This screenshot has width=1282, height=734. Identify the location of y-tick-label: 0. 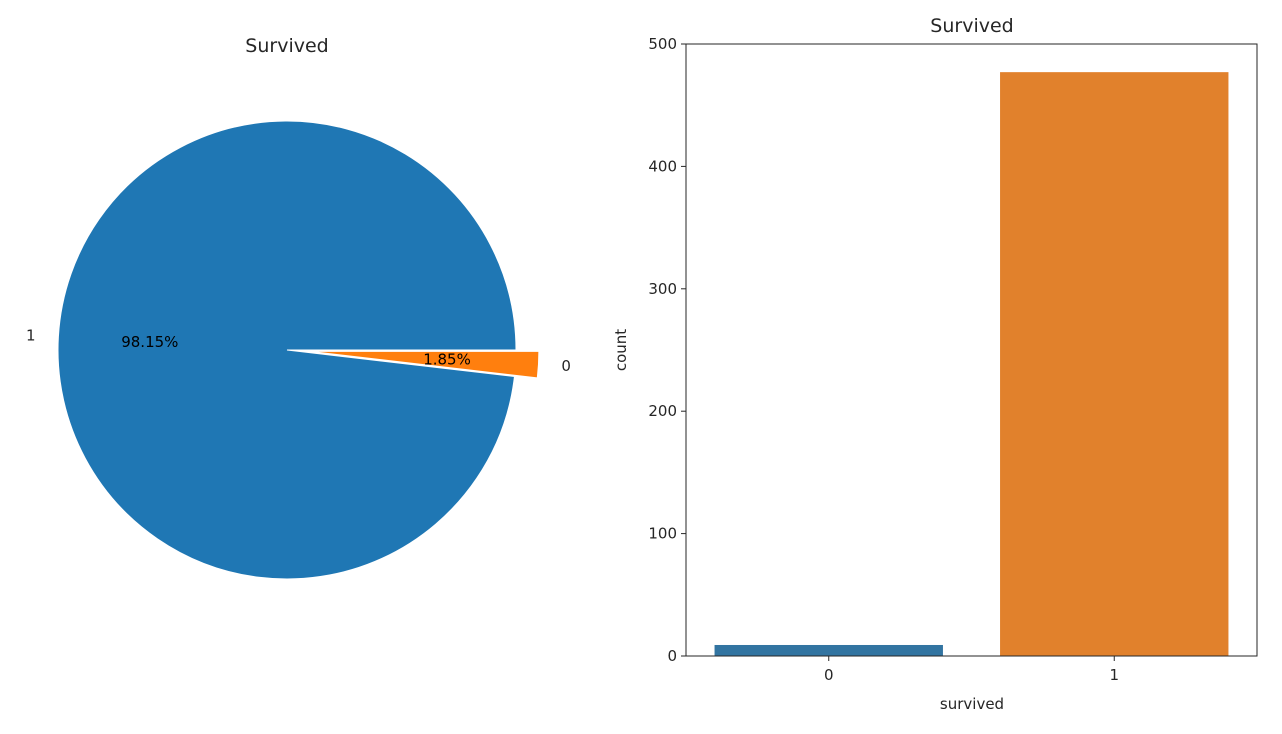
(672, 656).